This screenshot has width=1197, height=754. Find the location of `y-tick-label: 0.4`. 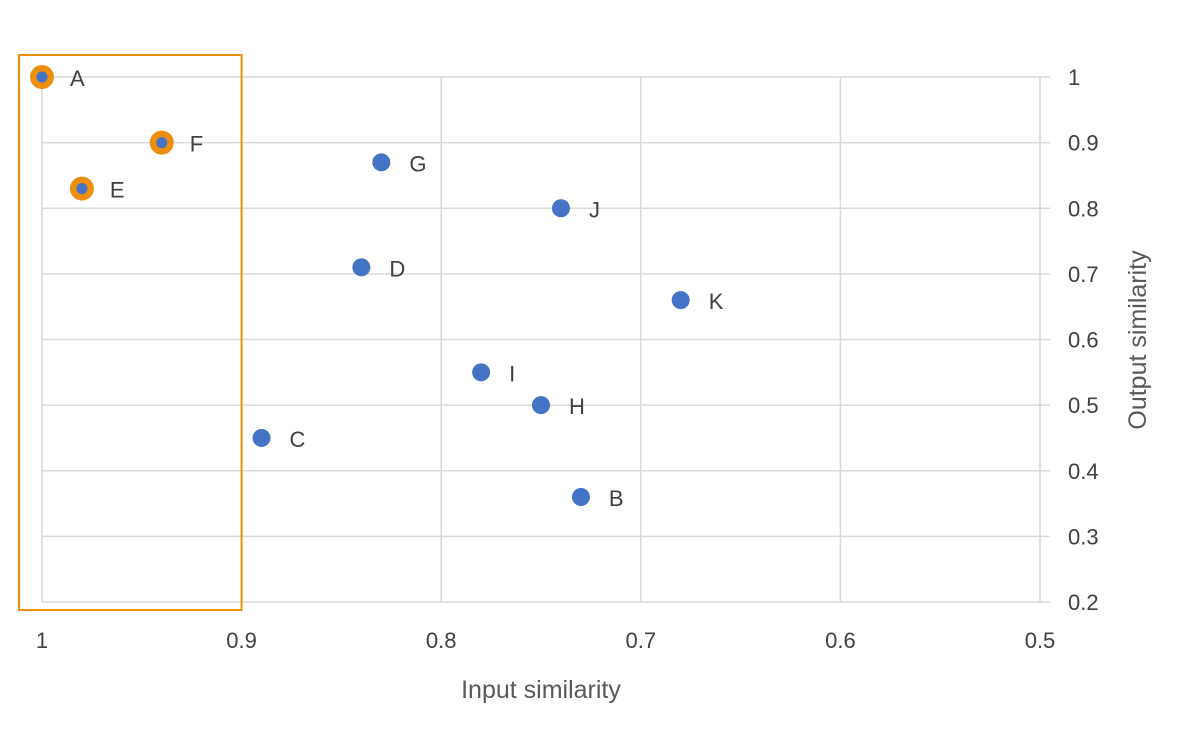

y-tick-label: 0.4 is located at coordinates (1083, 471).